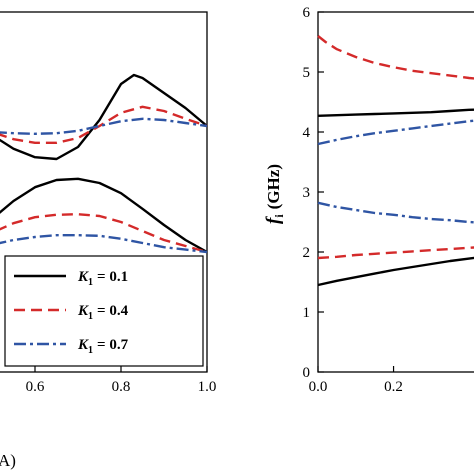 Image resolution: width=474 pixels, height=474 pixels. I want to click on left-x-tick-label-2: 1.0, so click(207, 387).